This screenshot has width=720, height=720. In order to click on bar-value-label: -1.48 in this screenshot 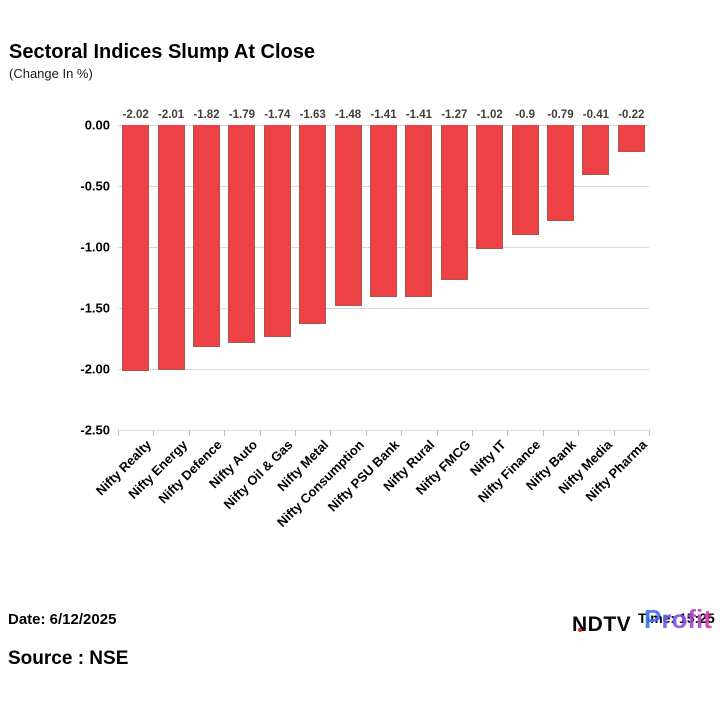, I will do `click(348, 115)`.